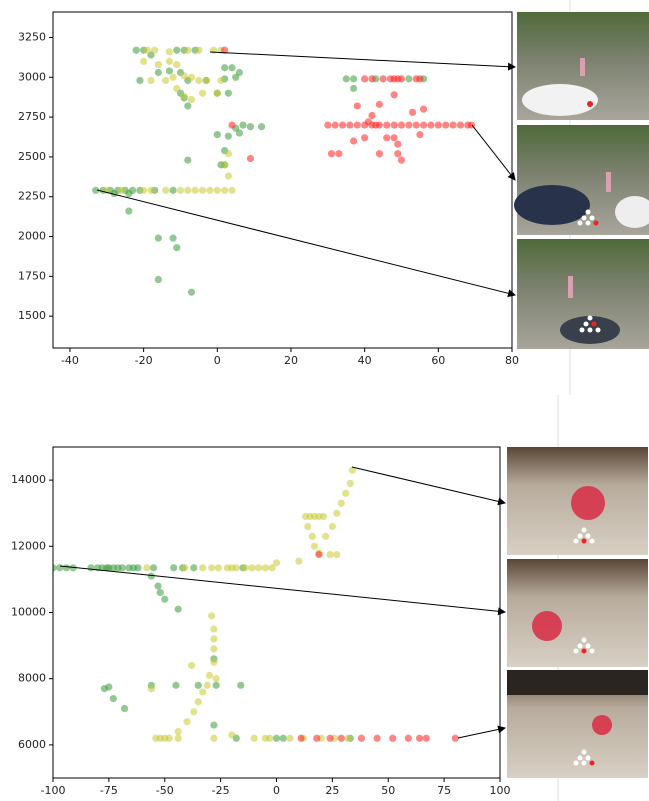 The image size is (649, 801). Describe the element at coordinates (144, 360) in the screenshot. I see `x-tick-label: -20` at that location.